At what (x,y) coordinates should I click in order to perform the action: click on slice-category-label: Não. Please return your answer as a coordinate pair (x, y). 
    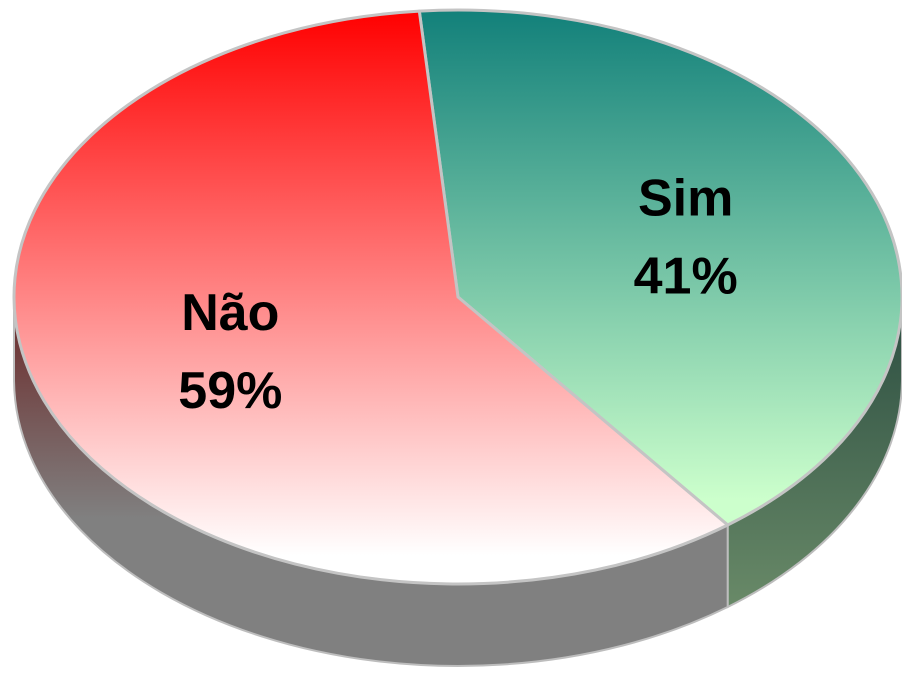
    Looking at the image, I should click on (230, 313).